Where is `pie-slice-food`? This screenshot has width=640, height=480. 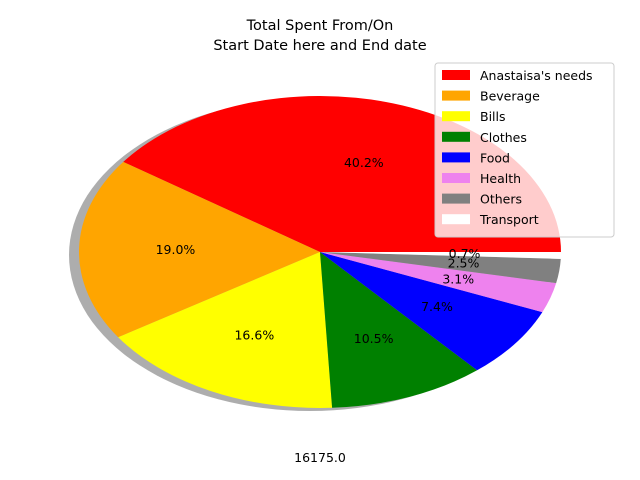
pie-slice-food is located at coordinates (431, 311).